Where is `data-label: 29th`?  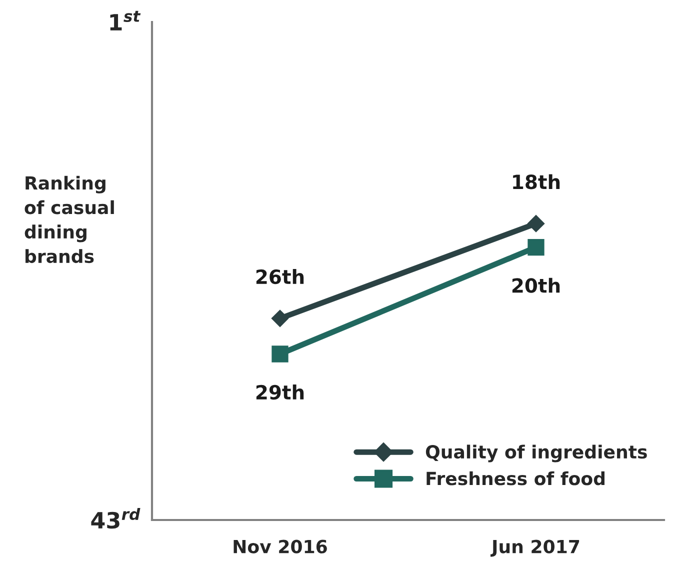
data-label: 29th is located at coordinates (280, 392).